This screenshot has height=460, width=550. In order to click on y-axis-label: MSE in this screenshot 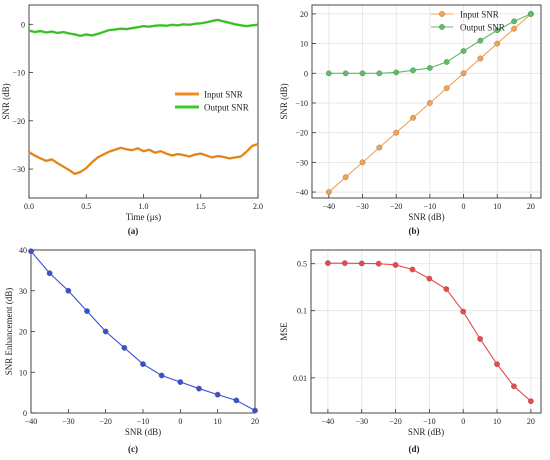, I will do `click(284, 331)`.